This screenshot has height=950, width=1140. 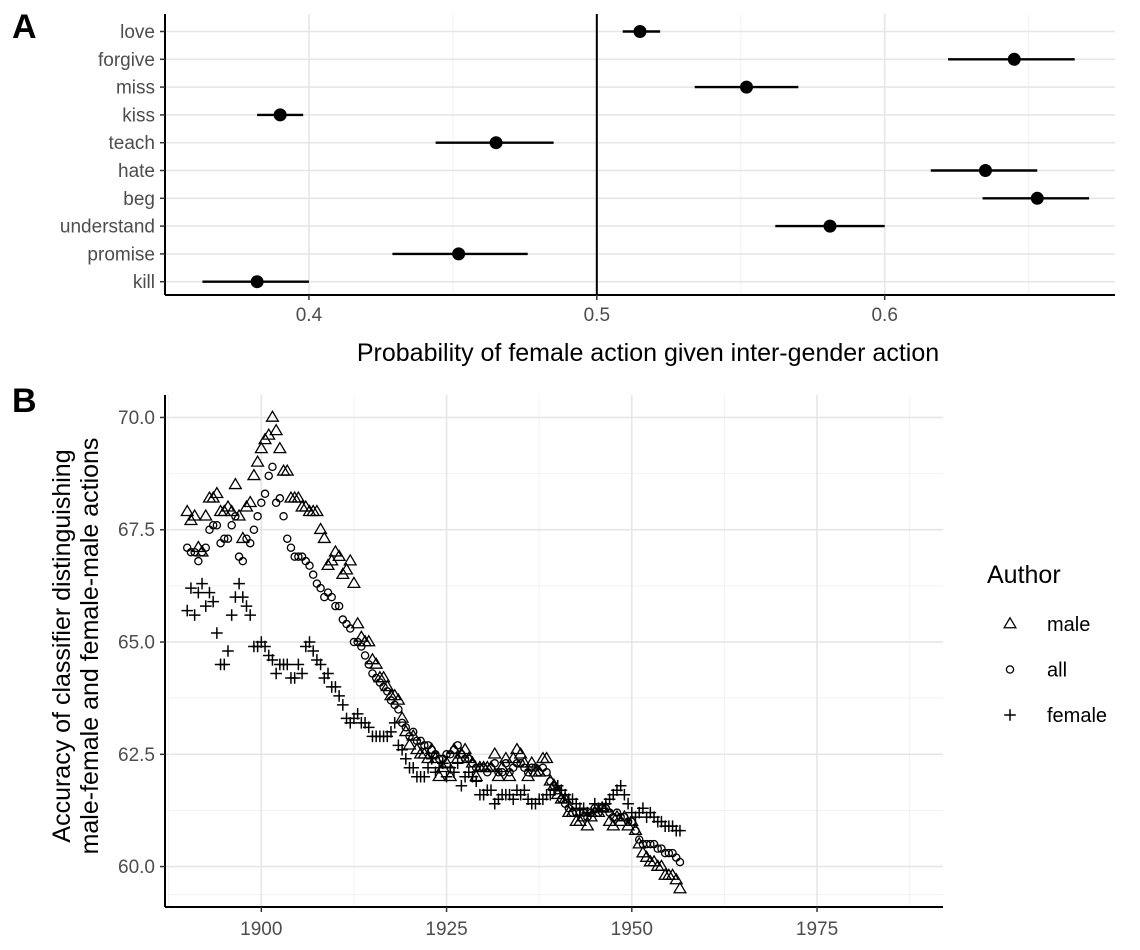 I want to click on legend-label-female: female, so click(x=1077, y=716).